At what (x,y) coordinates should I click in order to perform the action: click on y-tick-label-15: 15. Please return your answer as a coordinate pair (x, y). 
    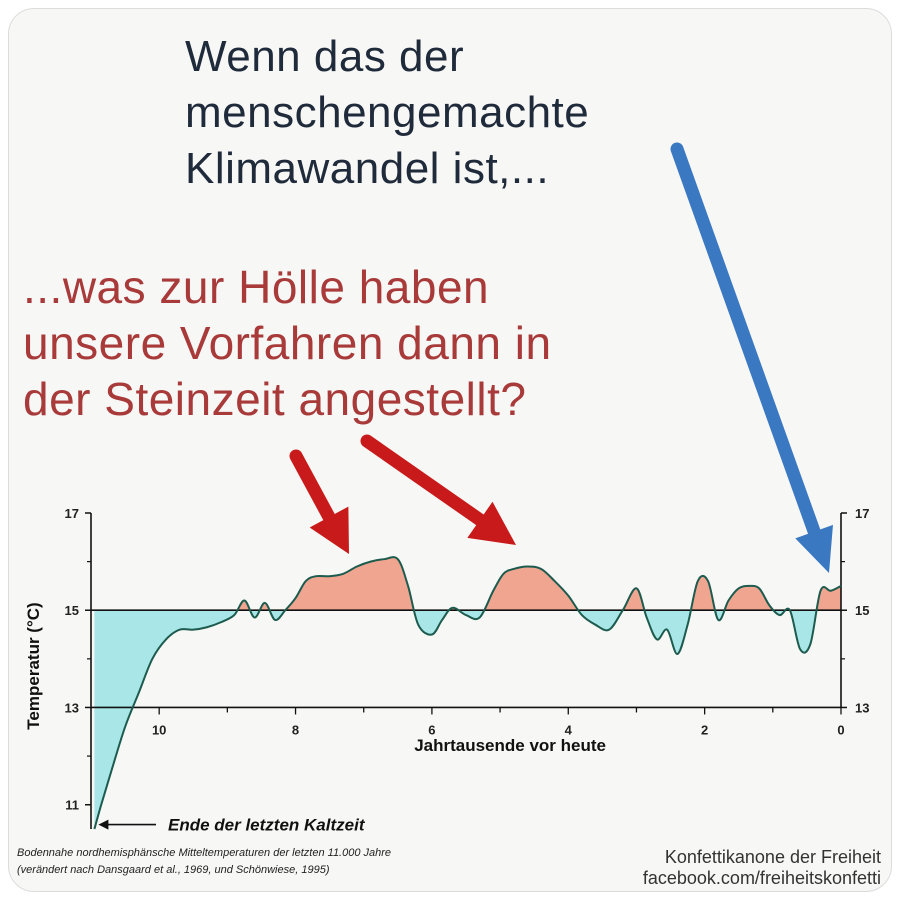
    Looking at the image, I should click on (72, 610).